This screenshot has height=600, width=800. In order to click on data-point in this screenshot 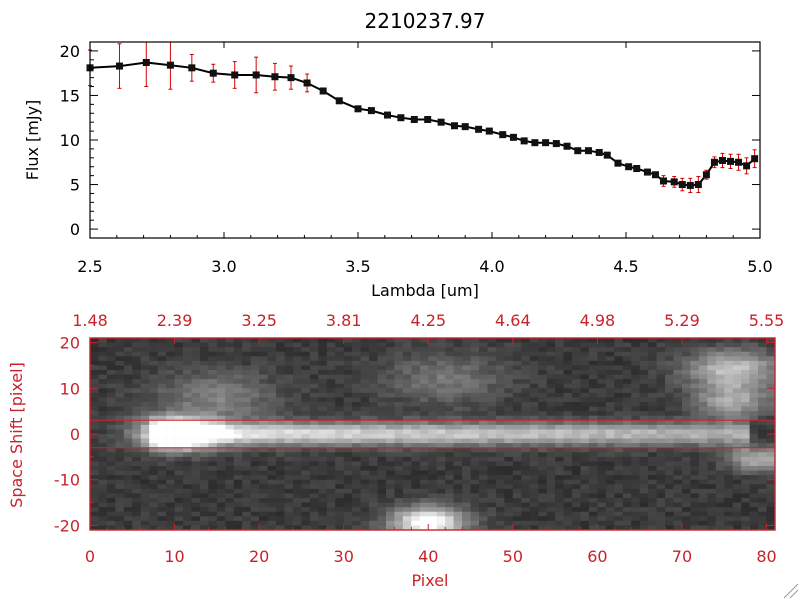, I will do `click(401, 118)`.